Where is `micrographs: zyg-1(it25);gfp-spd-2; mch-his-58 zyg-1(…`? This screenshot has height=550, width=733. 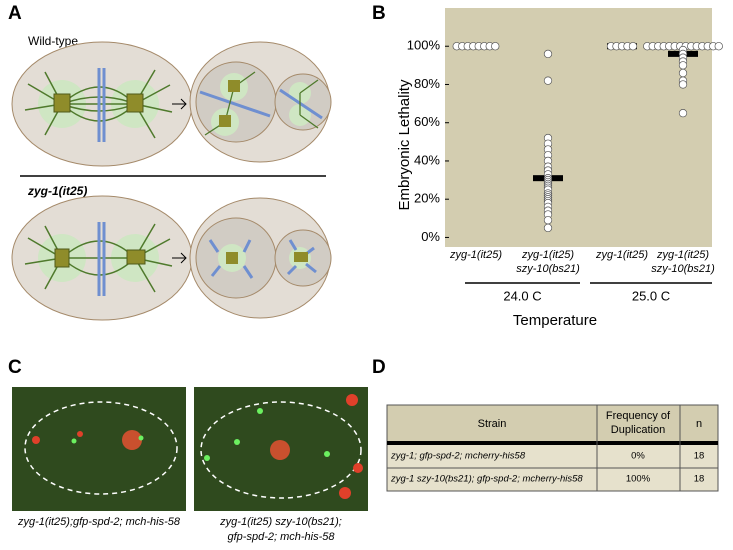
micrographs: zyg-1(it25);gfp-spd-2; mch-his-58 zyg-1(… is located at coordinates (190, 465).